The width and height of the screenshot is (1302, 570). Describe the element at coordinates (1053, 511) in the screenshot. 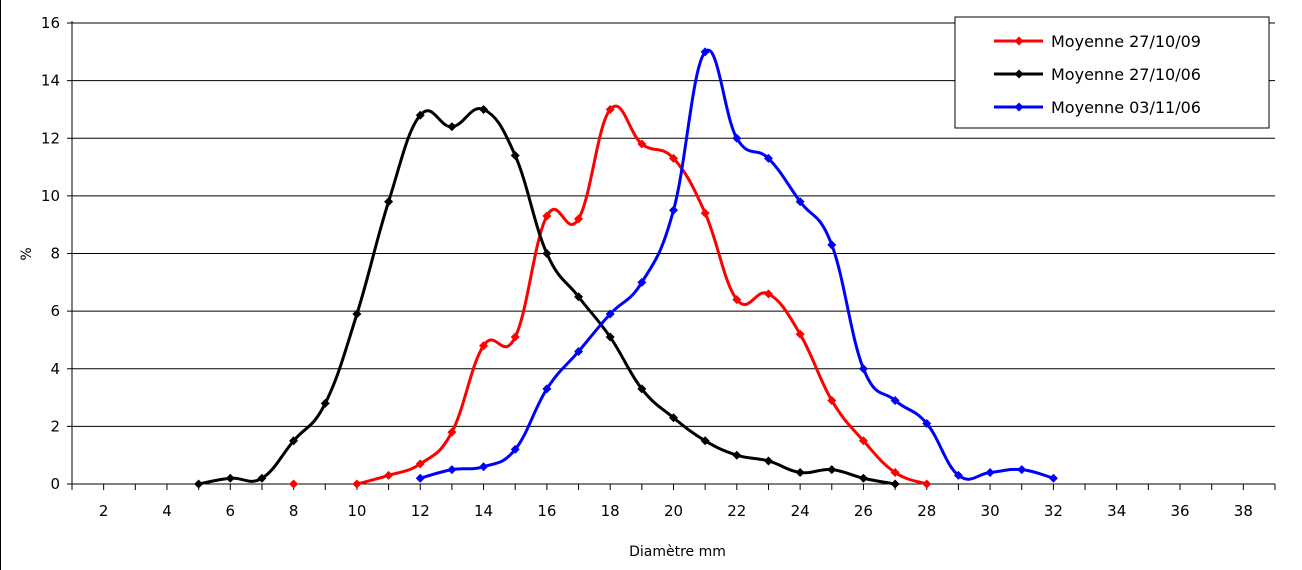

I see `x-tick-label: 32` at that location.